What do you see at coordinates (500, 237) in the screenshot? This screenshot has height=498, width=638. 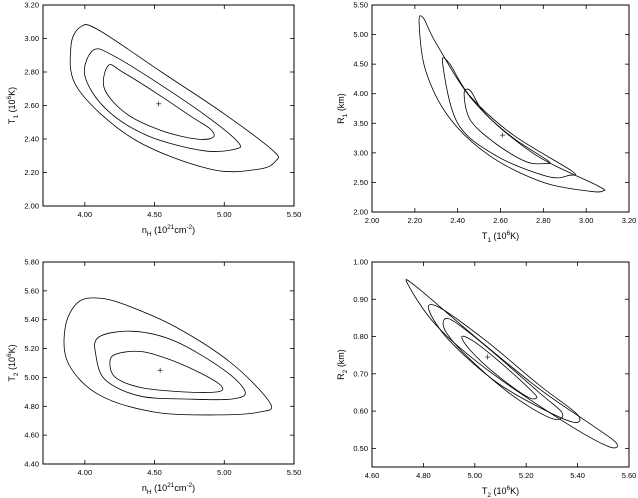 I see `x-axis-label: T1 (106K)` at bounding box center [500, 237].